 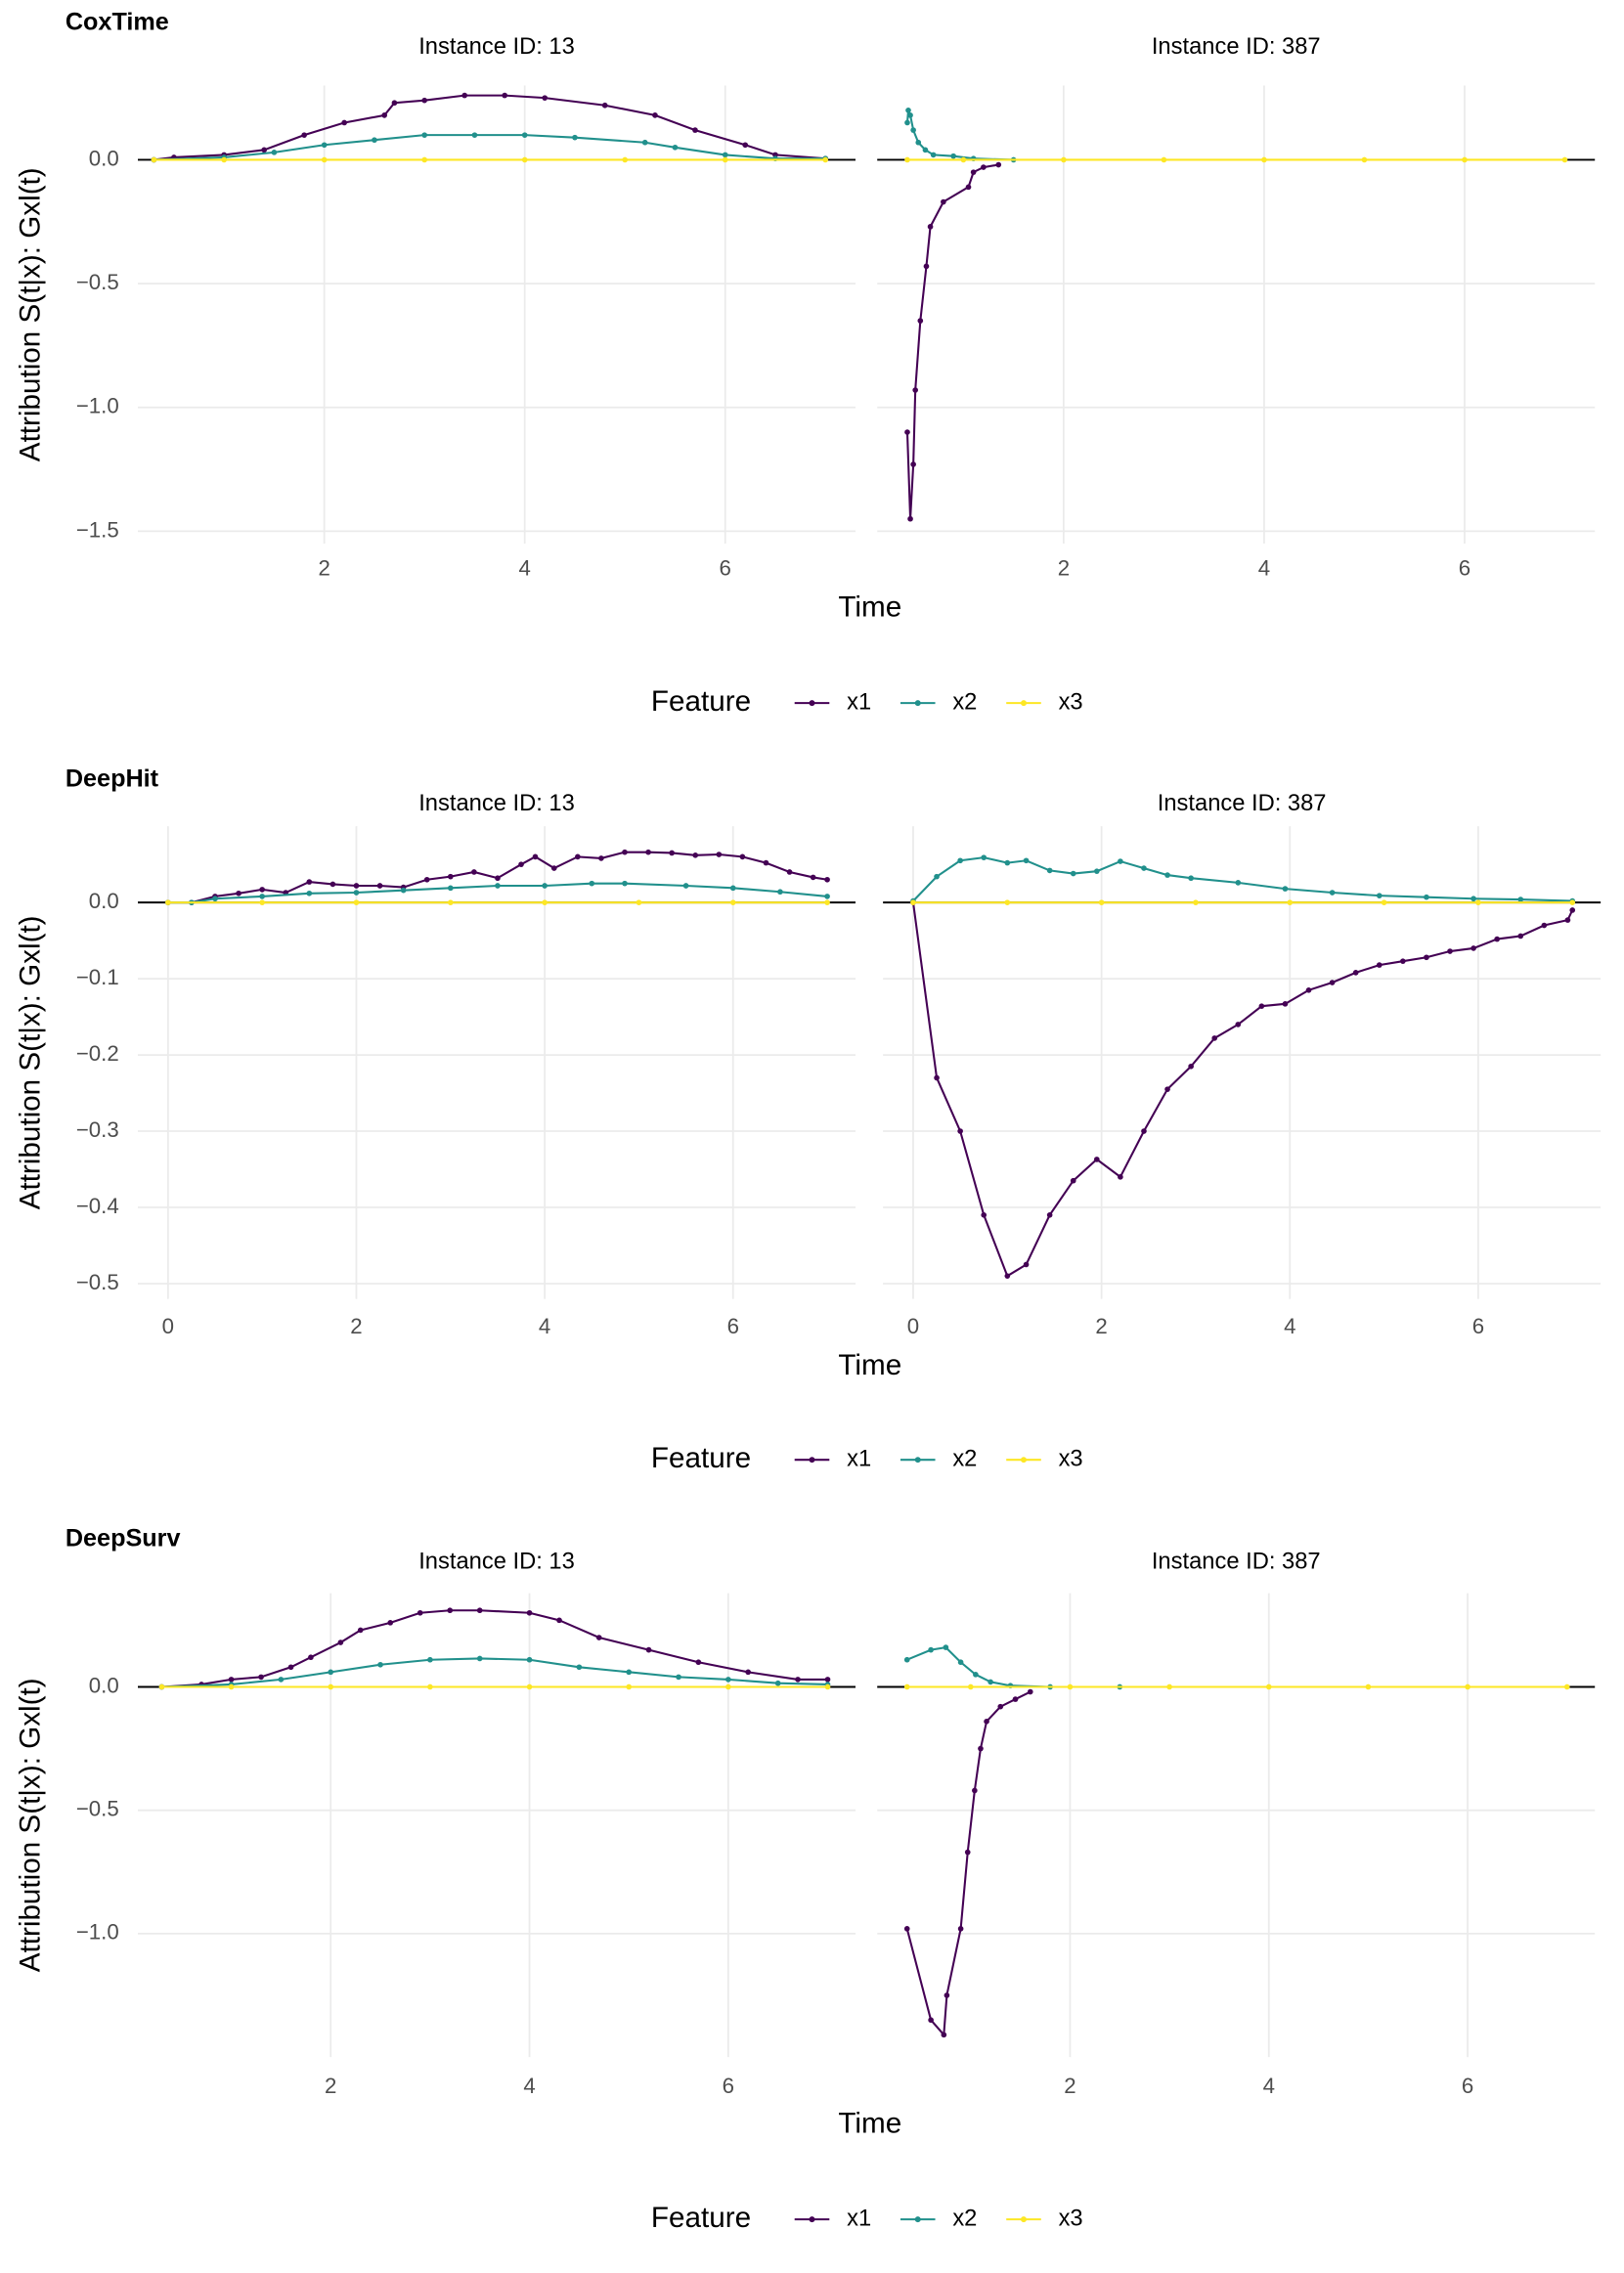 I want to click on y-axis-label: Attribution S(t|x): Gxl(t), so click(x=31, y=314).